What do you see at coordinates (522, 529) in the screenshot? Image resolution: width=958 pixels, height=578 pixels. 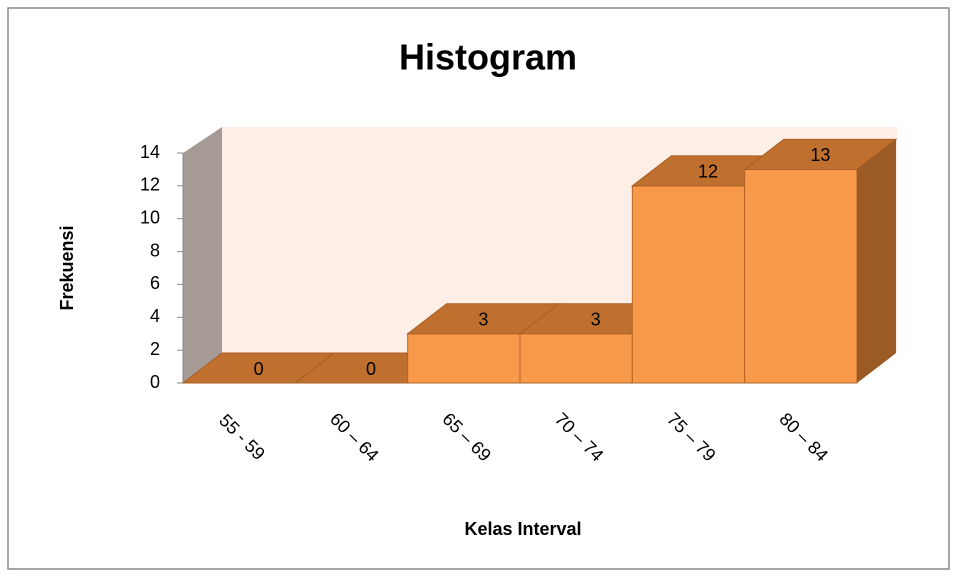 I see `x-axis-title: Kelas Interval` at bounding box center [522, 529].